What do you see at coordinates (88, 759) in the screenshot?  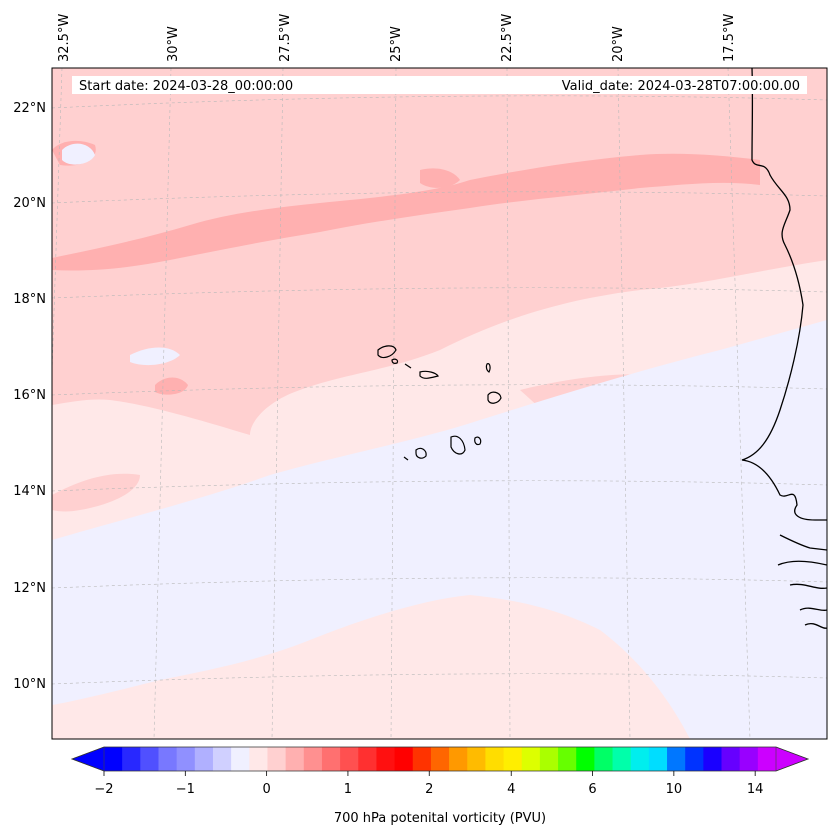 I see `colorbar-min-extend` at bounding box center [88, 759].